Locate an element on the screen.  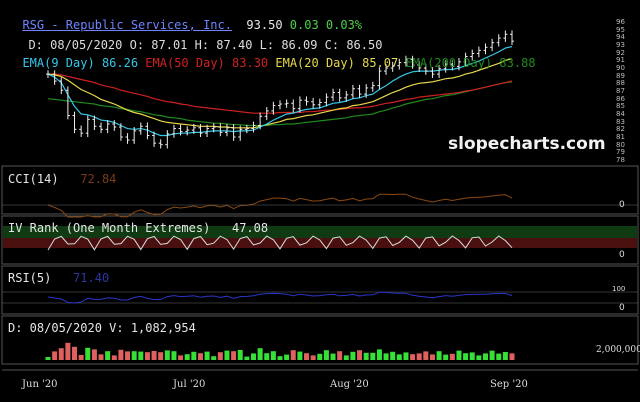
price-tick: 90 is located at coordinates (620, 68).